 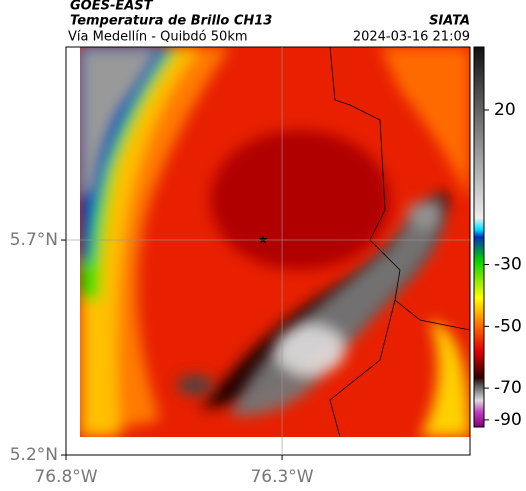 I want to click on x-tick-label: 76.3°W, so click(x=281, y=477).